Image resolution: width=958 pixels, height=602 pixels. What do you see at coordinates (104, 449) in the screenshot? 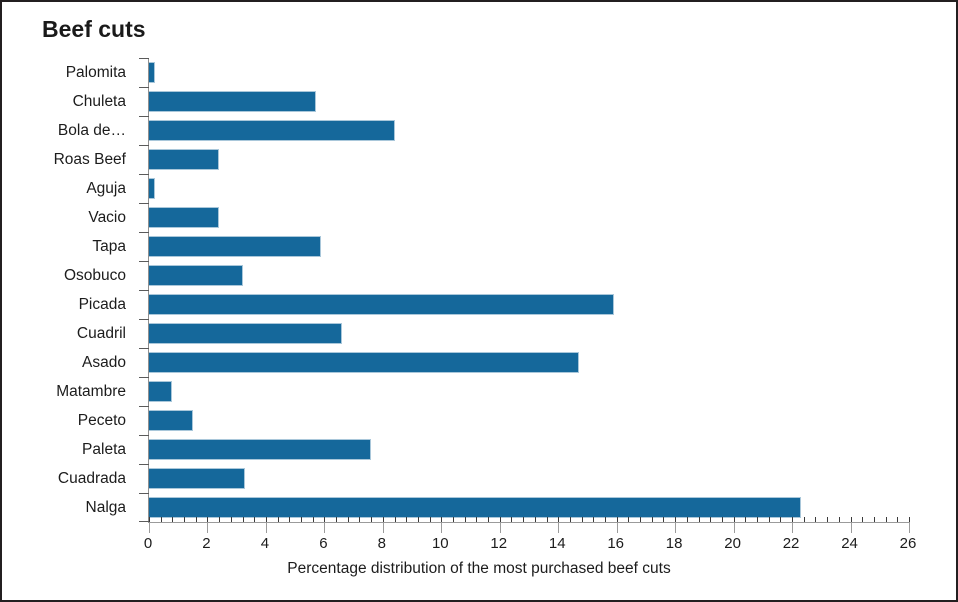
I see `category-label: Paleta` at bounding box center [104, 449].